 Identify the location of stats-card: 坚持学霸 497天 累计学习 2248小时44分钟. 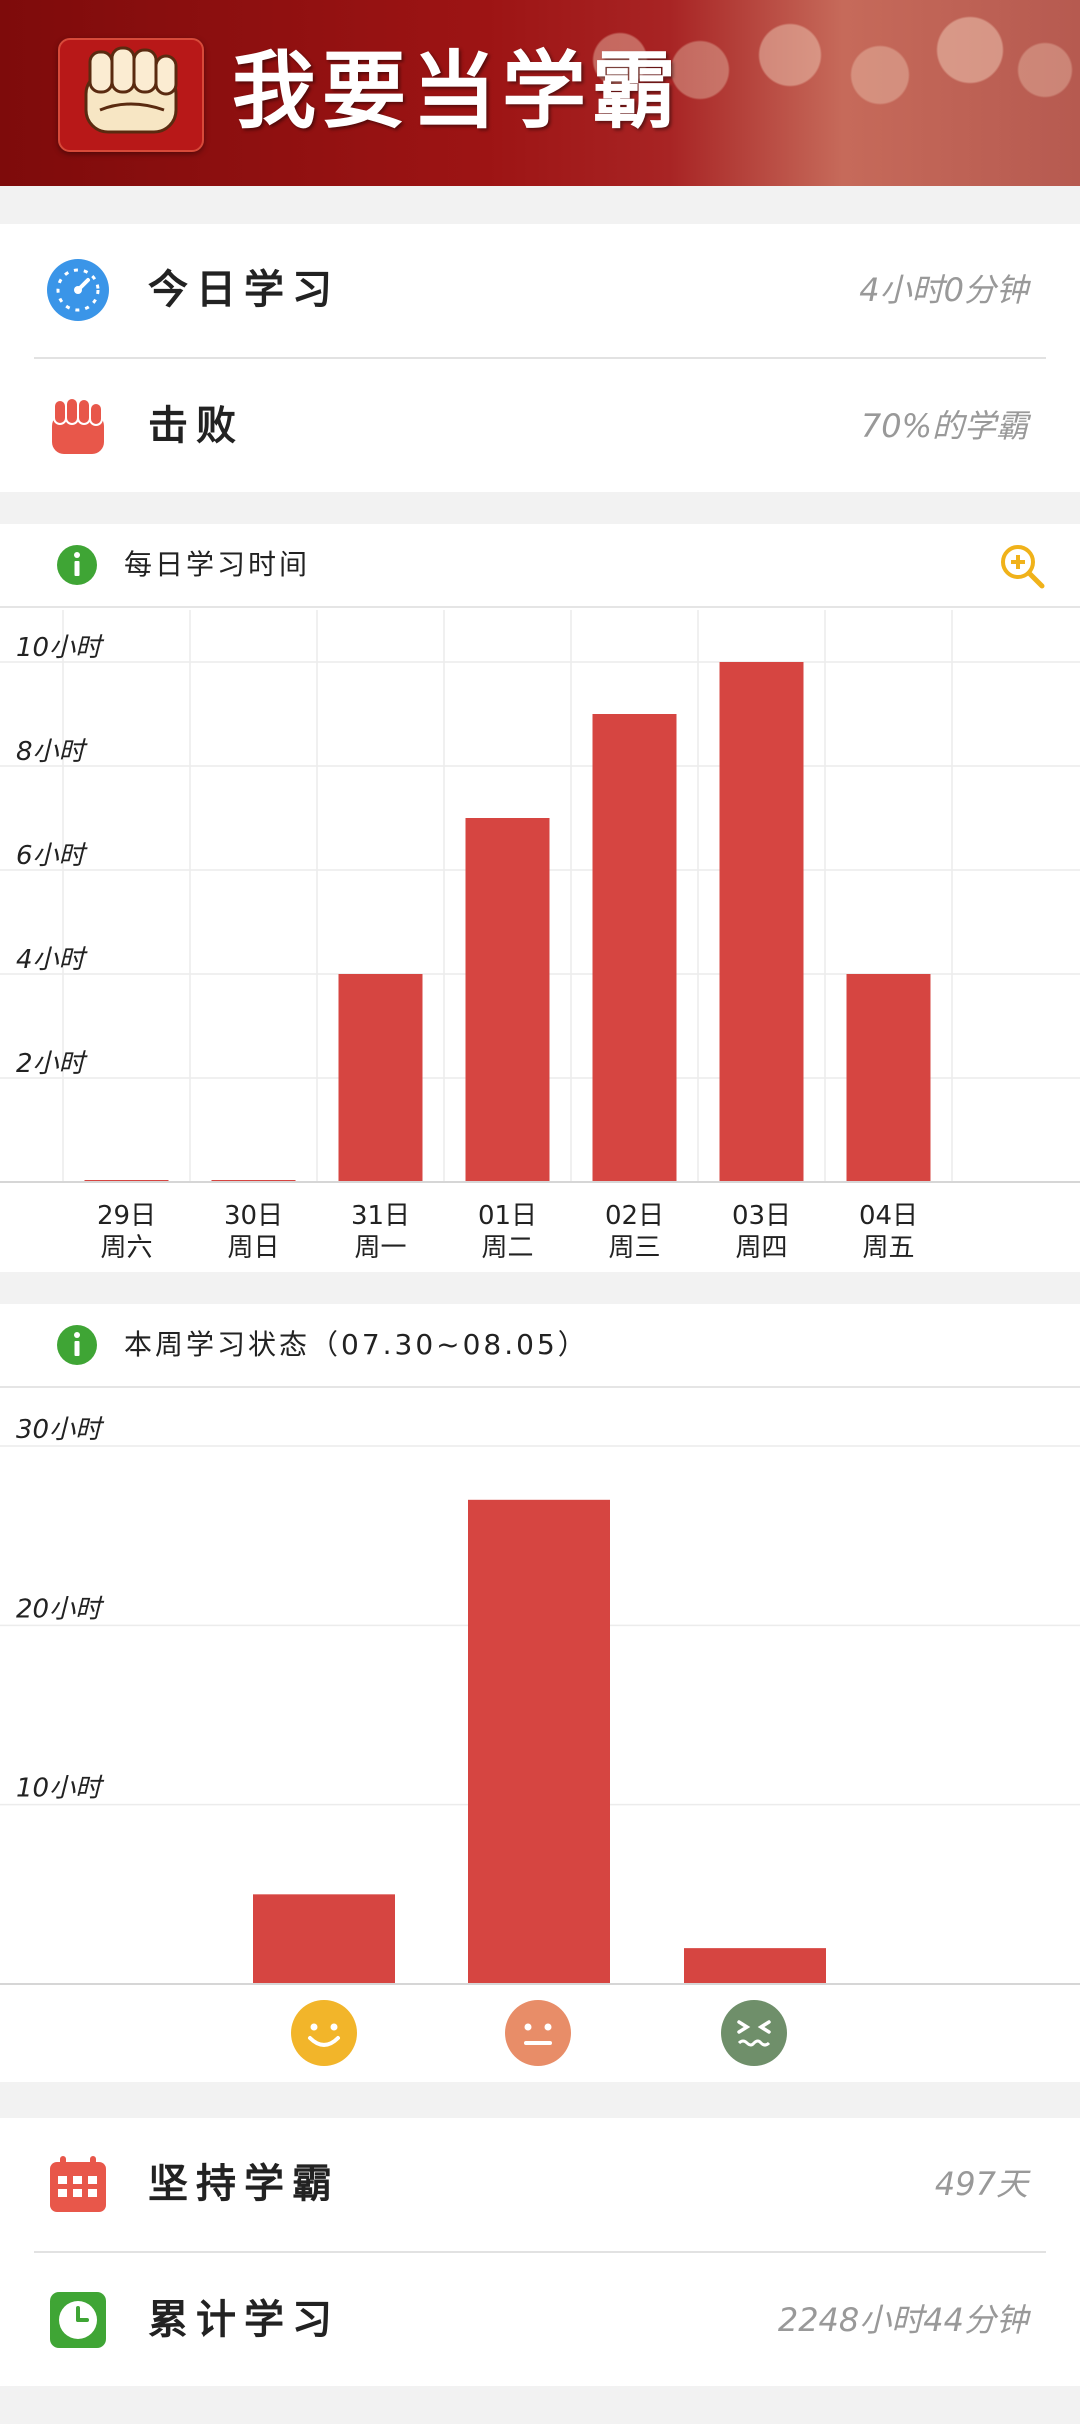
(540, 2252).